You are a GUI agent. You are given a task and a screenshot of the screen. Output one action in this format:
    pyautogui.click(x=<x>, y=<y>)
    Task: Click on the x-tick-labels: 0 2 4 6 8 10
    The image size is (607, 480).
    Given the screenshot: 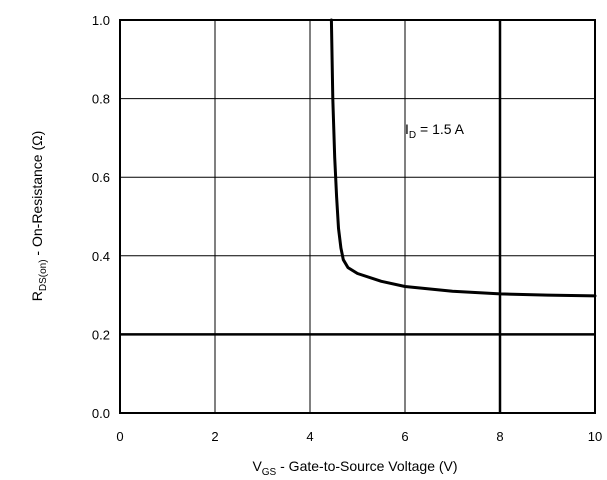 What is the action you would take?
    pyautogui.click(x=359, y=436)
    